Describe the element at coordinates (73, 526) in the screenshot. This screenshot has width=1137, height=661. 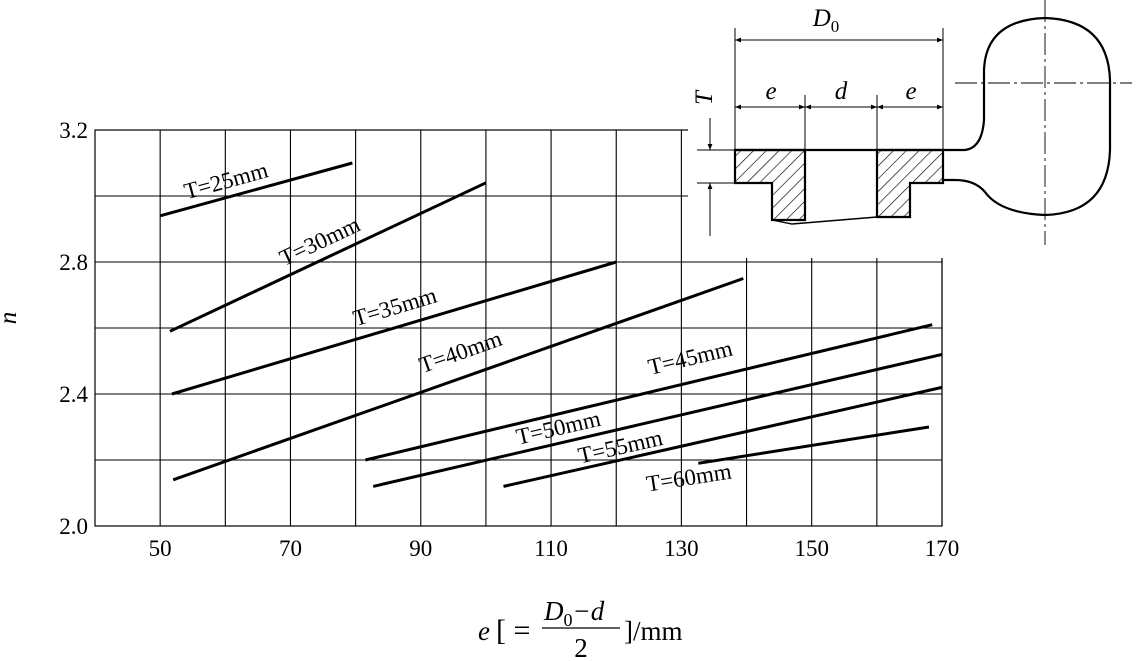
I see `y-tick-label: 2.0` at that location.